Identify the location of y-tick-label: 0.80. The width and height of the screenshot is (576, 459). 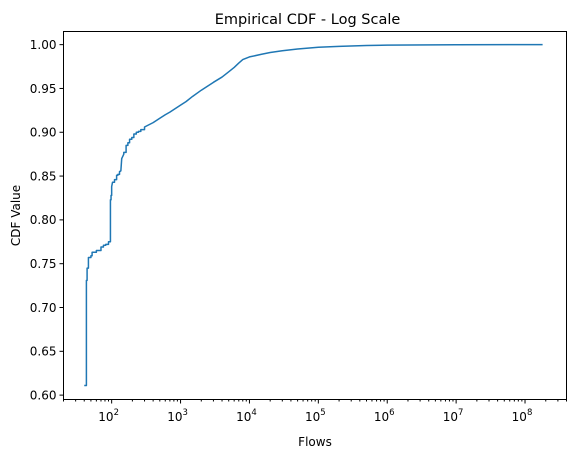
(43, 220).